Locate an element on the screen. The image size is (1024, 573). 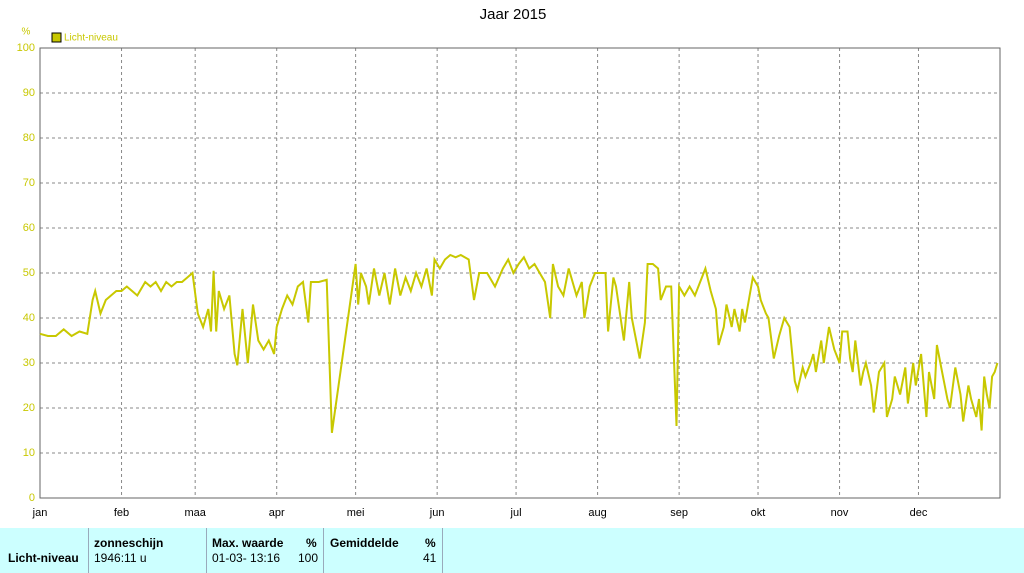
header-cell: Max. waarde is located at coordinates (248, 543).